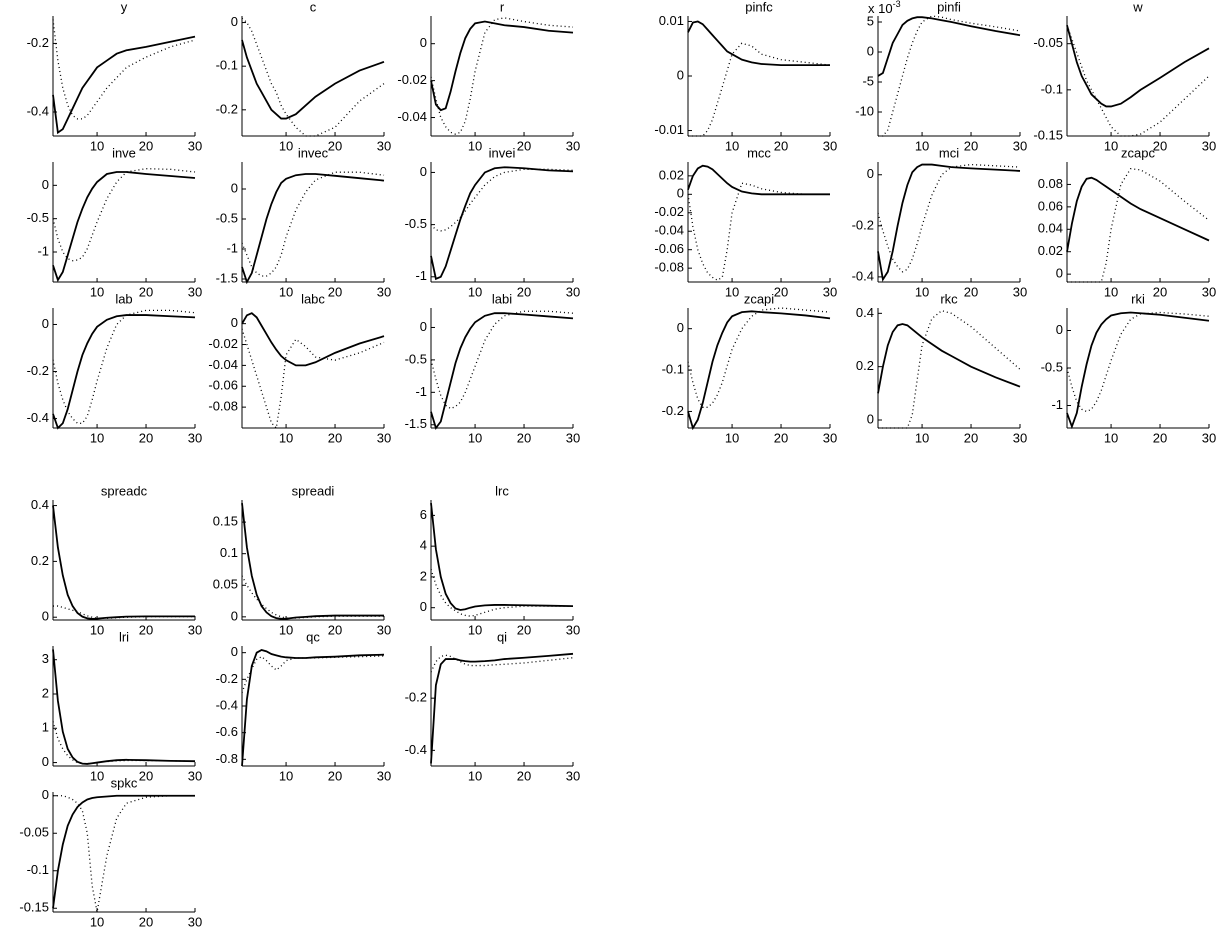 This screenshot has width=1227, height=931. I want to click on subplot-title: pinfc, so click(759, 7).